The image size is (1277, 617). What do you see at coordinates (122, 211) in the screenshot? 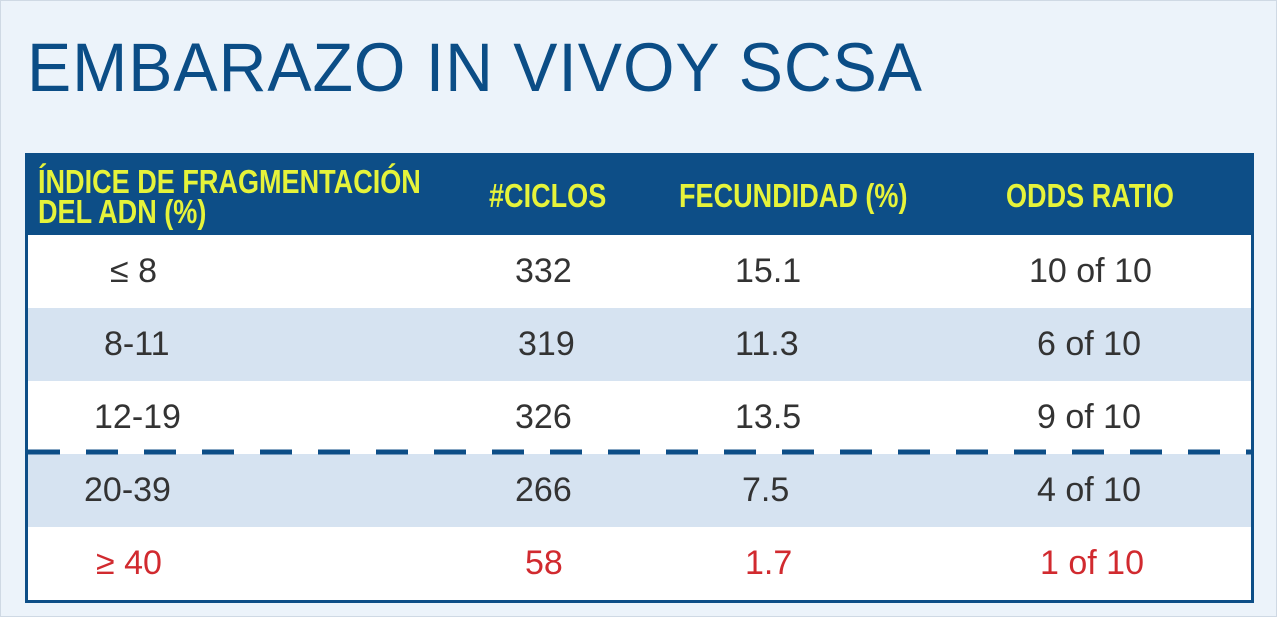
I see `header-index-line2: DEL ADN (%)` at bounding box center [122, 211].